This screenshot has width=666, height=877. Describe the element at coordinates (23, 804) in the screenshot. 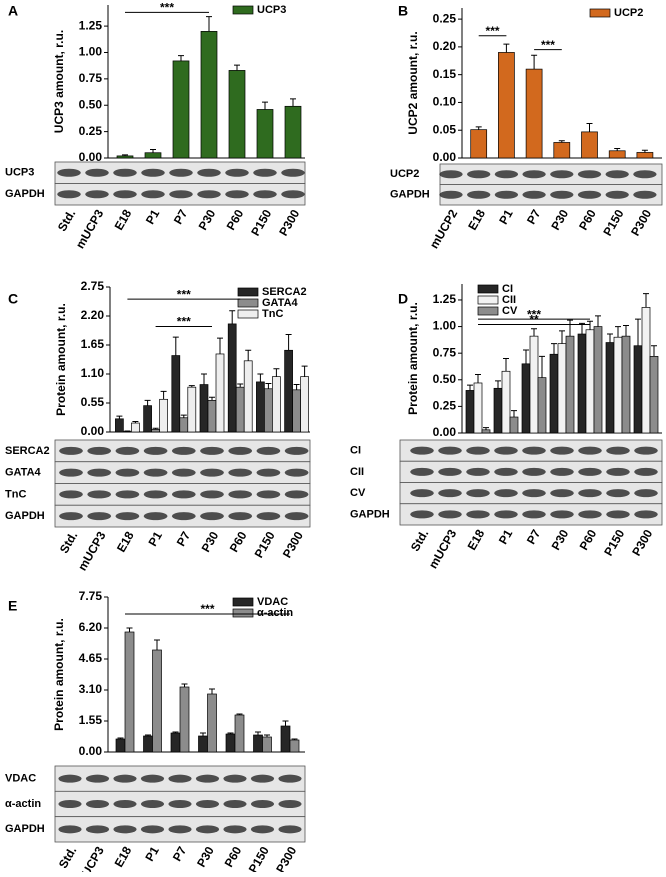

I see `blot-row-label: α-actin` at that location.